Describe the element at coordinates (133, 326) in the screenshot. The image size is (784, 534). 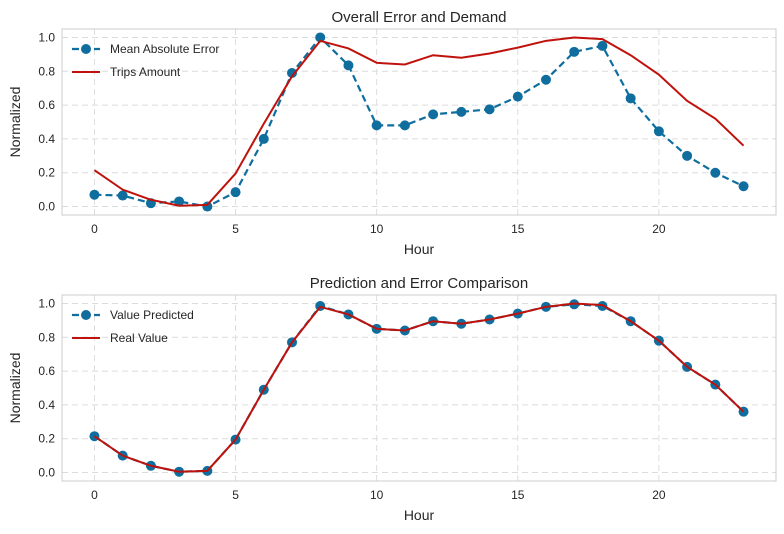
I see `legend: Value Predicted Real Value` at that location.